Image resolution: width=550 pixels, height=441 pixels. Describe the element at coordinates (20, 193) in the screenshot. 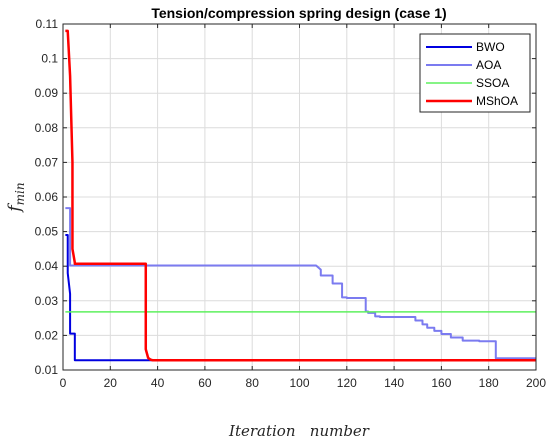

I see `y-axis-label-sub: min` at that location.